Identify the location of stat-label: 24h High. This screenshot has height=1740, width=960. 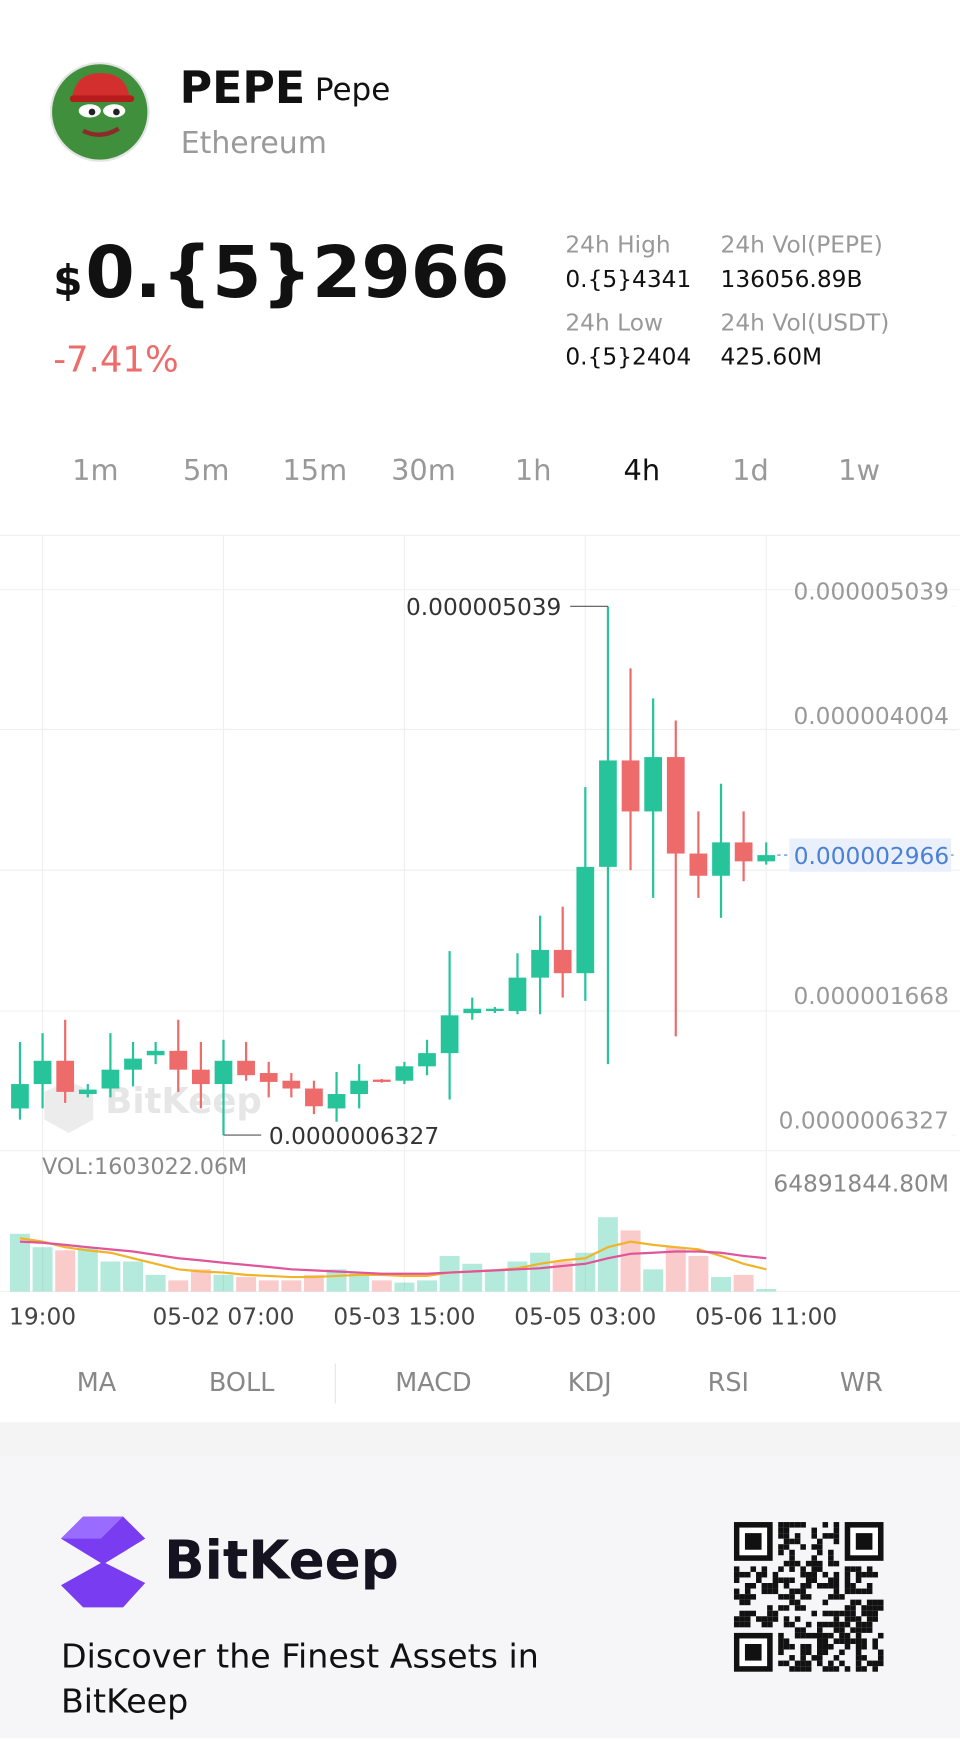
(618, 245).